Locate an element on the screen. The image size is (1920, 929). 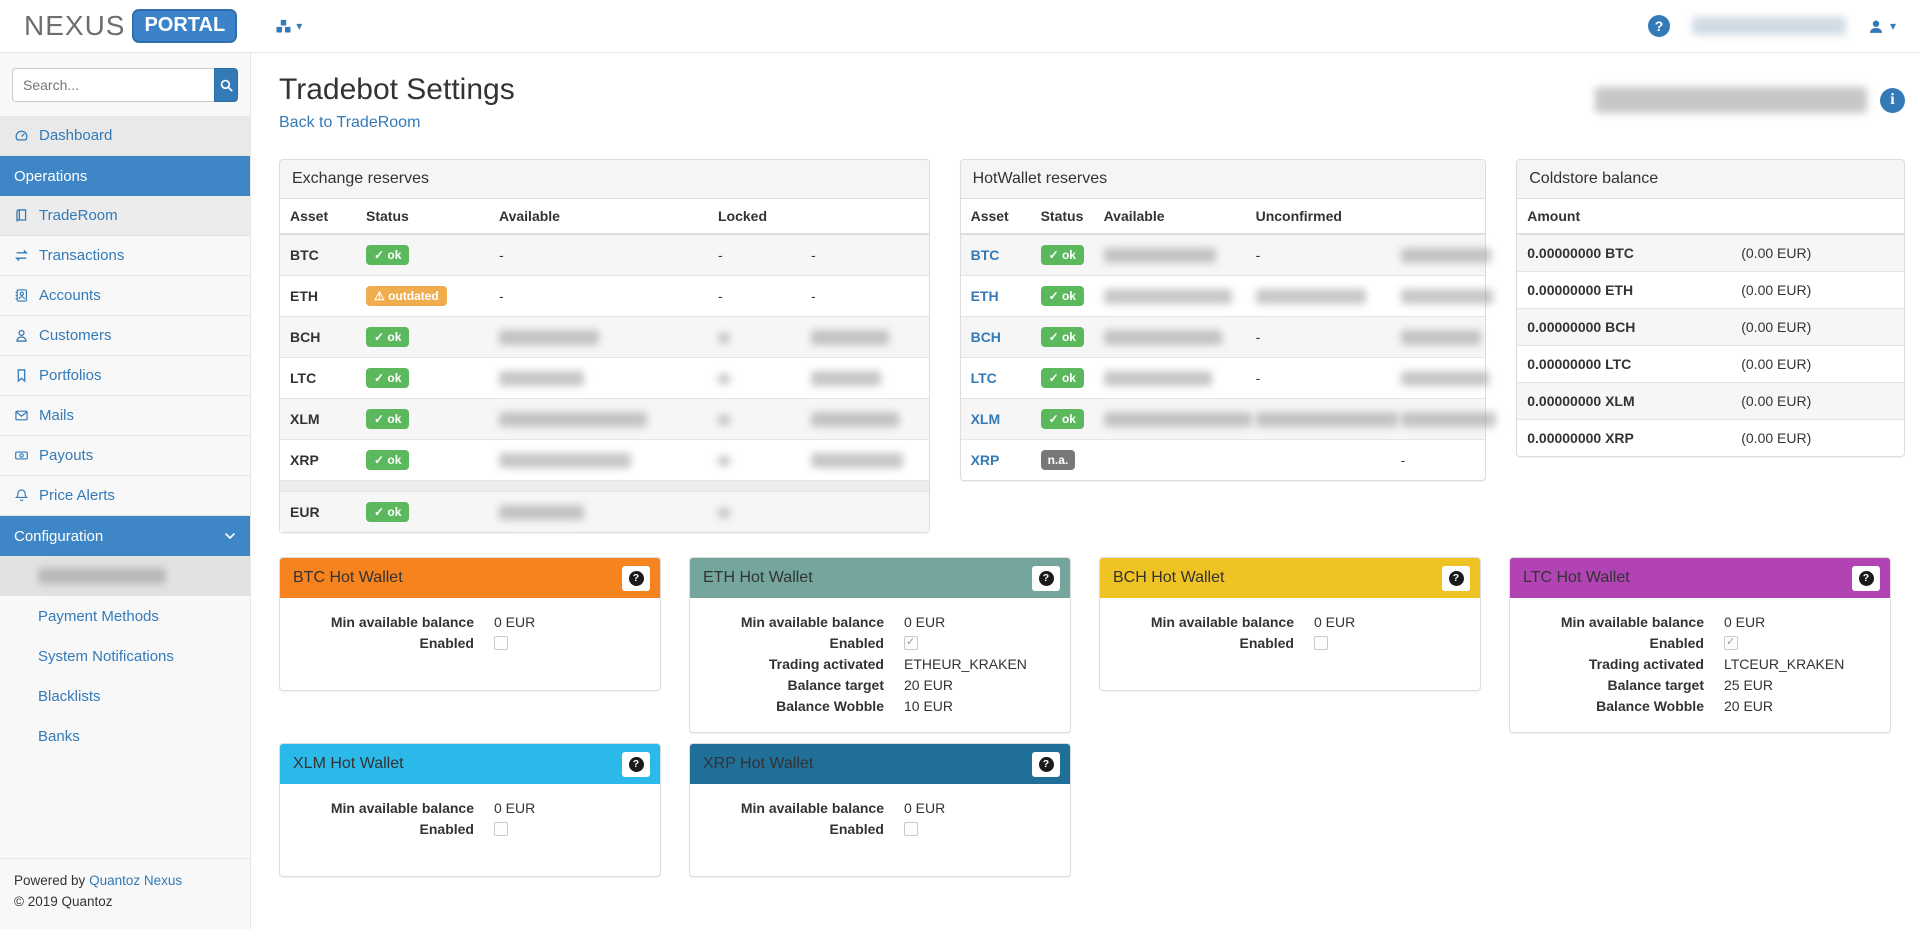
sidebar-section-operations: Operations is located at coordinates (125, 176).